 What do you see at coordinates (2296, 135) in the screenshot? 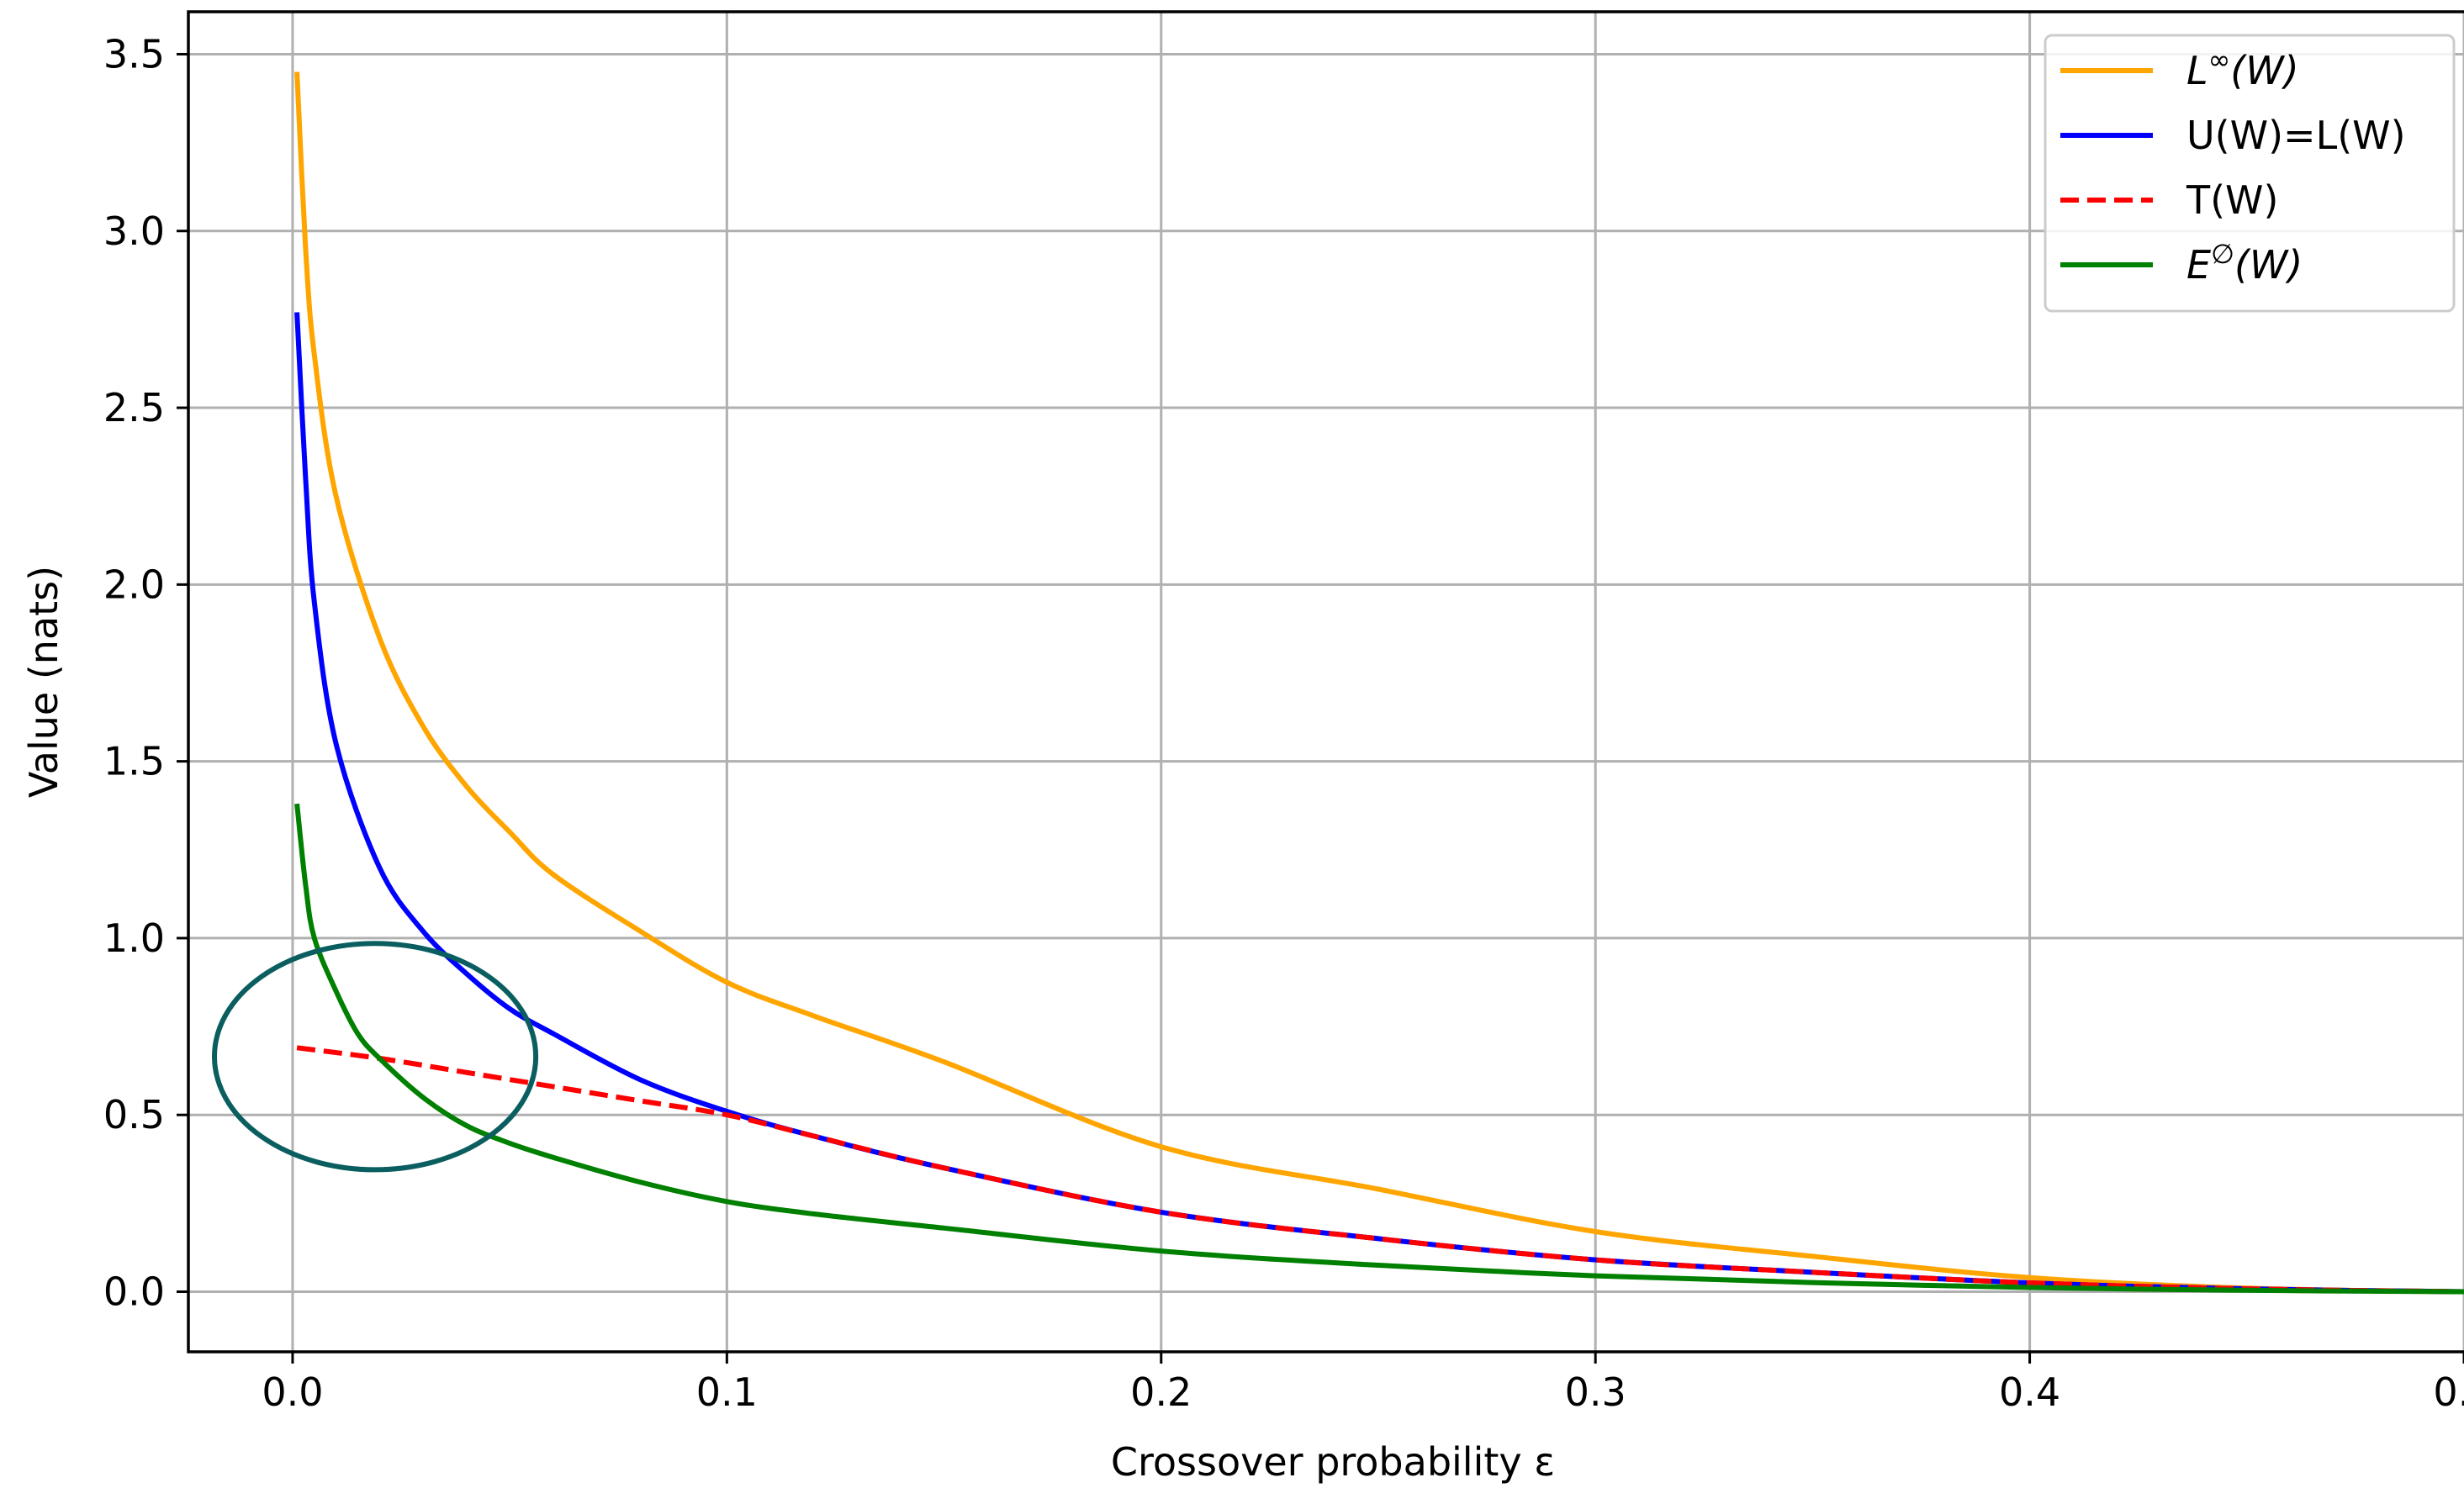
I see `legend-label-1: U(W)=L(W)` at bounding box center [2296, 135].